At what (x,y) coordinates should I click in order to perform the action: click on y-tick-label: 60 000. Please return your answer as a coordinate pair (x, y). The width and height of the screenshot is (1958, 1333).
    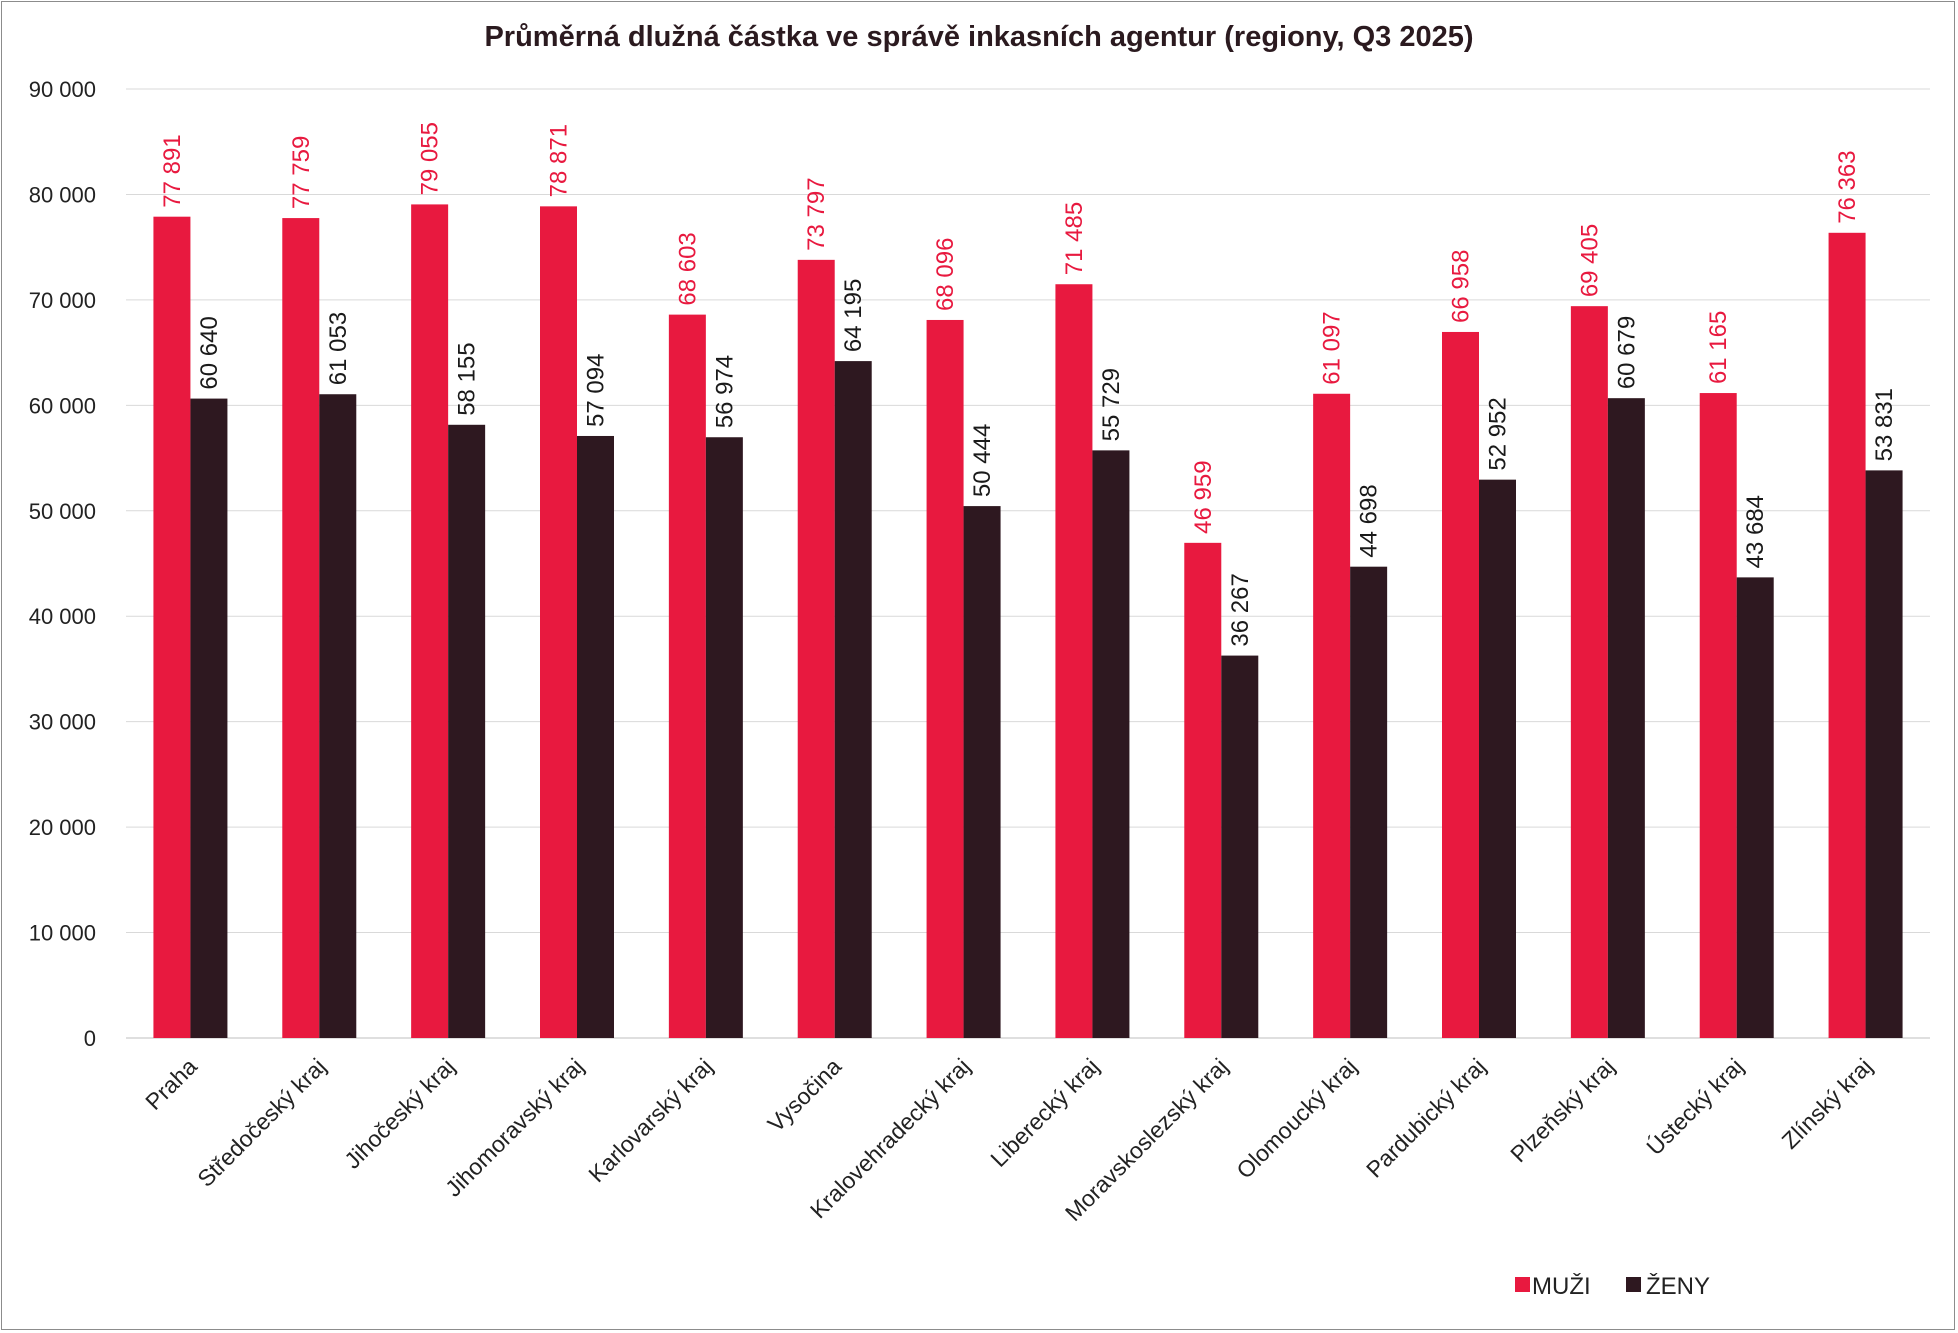
    Looking at the image, I should click on (62, 405).